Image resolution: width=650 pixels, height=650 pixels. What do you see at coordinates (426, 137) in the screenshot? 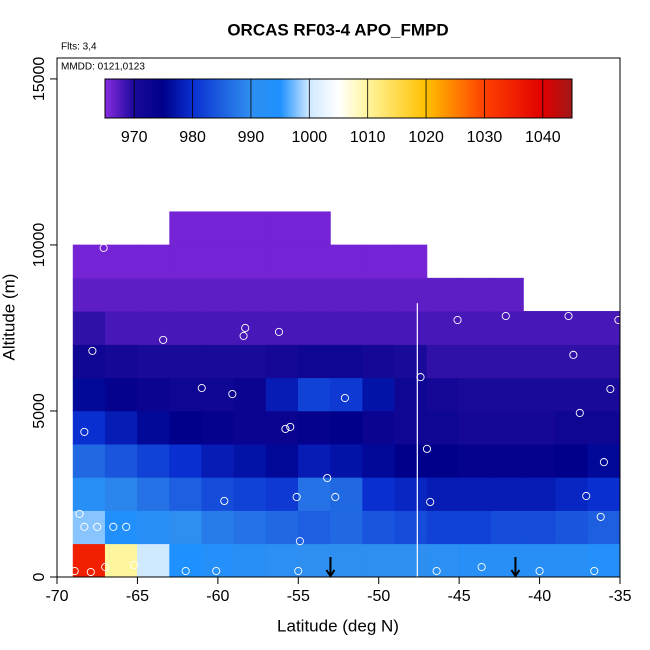
I see `colorbar-tick-label: 1020` at bounding box center [426, 137].